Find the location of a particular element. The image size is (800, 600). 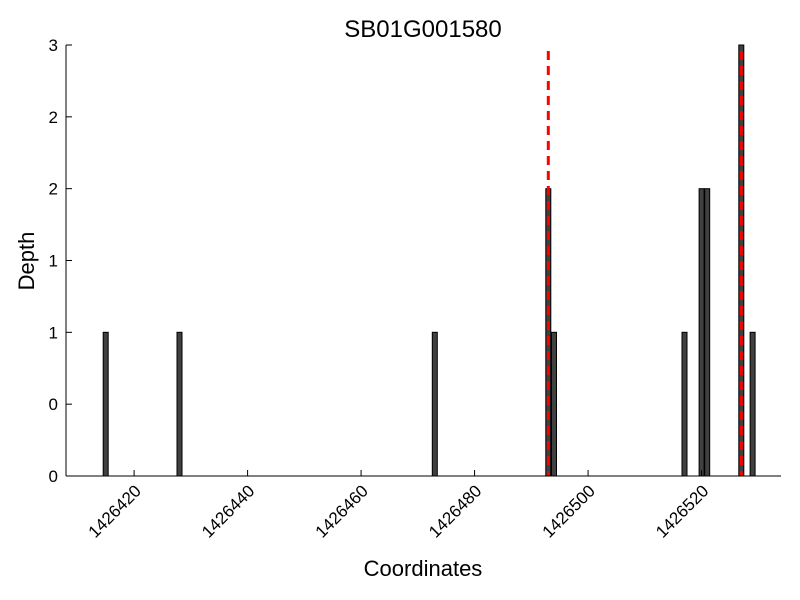

x-tick-label: 1426460 is located at coordinates (342, 511).